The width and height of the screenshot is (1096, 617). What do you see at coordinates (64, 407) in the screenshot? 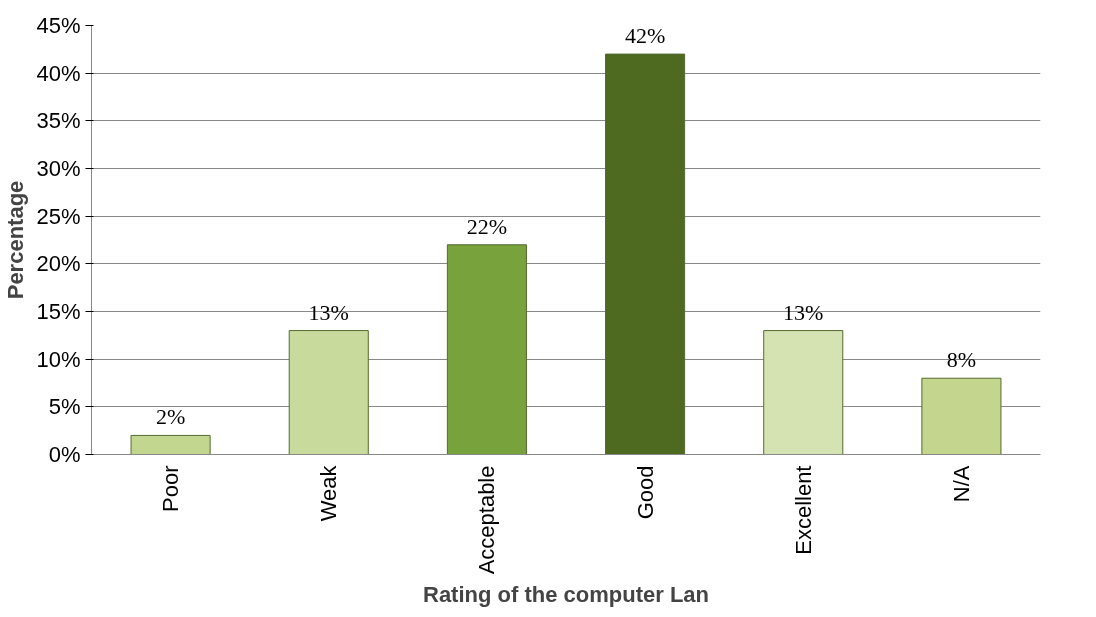
I see `y-tick-label: 5%` at bounding box center [64, 407].